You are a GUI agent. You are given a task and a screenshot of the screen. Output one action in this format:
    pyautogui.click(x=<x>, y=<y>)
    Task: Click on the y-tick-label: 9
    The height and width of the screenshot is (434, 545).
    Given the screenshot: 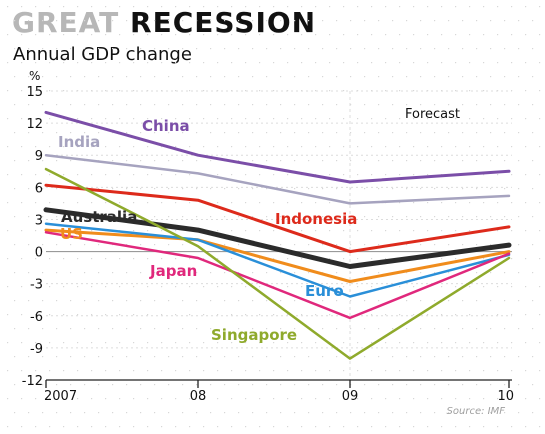 What is the action you would take?
    pyautogui.click(x=39, y=156)
    